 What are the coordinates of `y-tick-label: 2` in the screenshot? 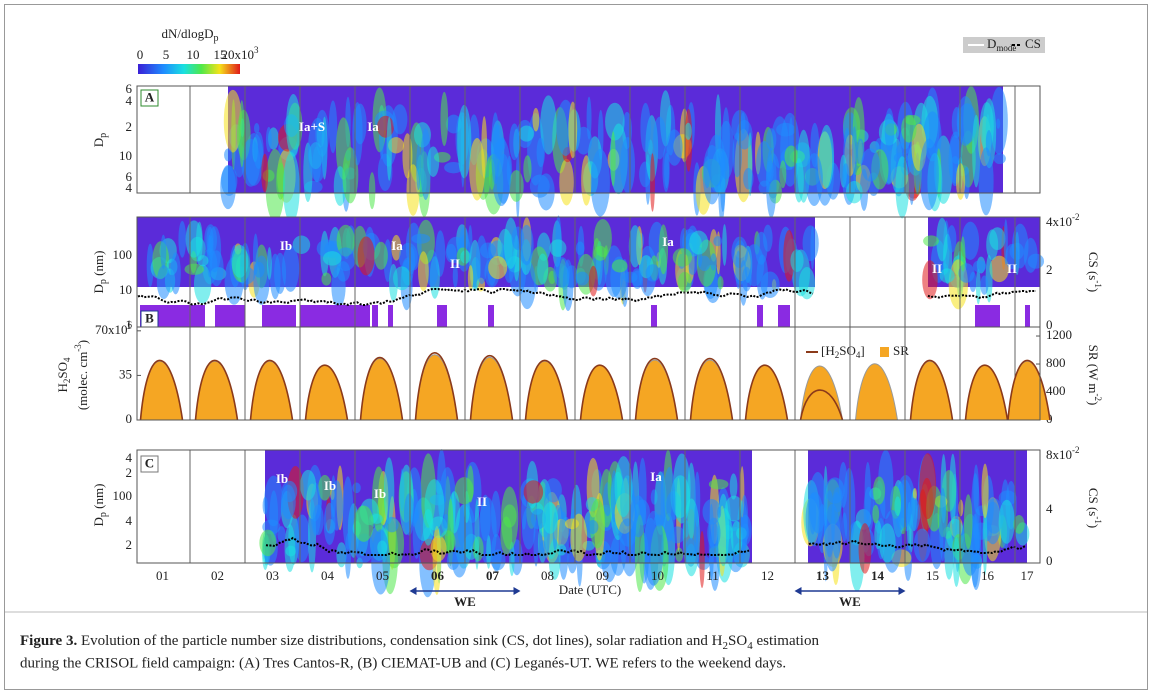 It's located at (129, 544).